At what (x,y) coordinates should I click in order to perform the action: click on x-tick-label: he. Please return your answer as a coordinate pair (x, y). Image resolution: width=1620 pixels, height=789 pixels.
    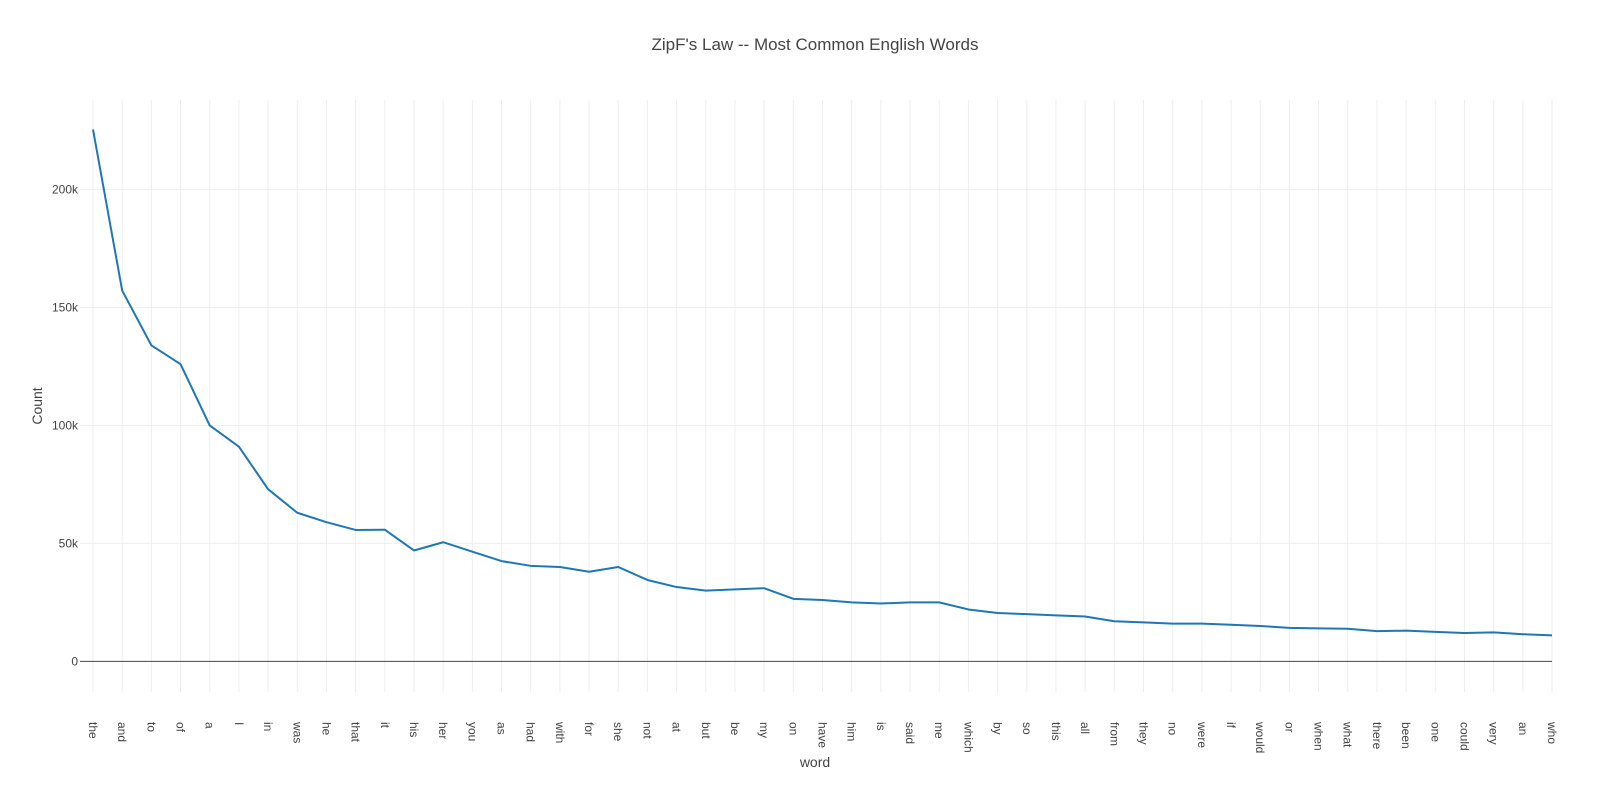
    Looking at the image, I should click on (326, 729).